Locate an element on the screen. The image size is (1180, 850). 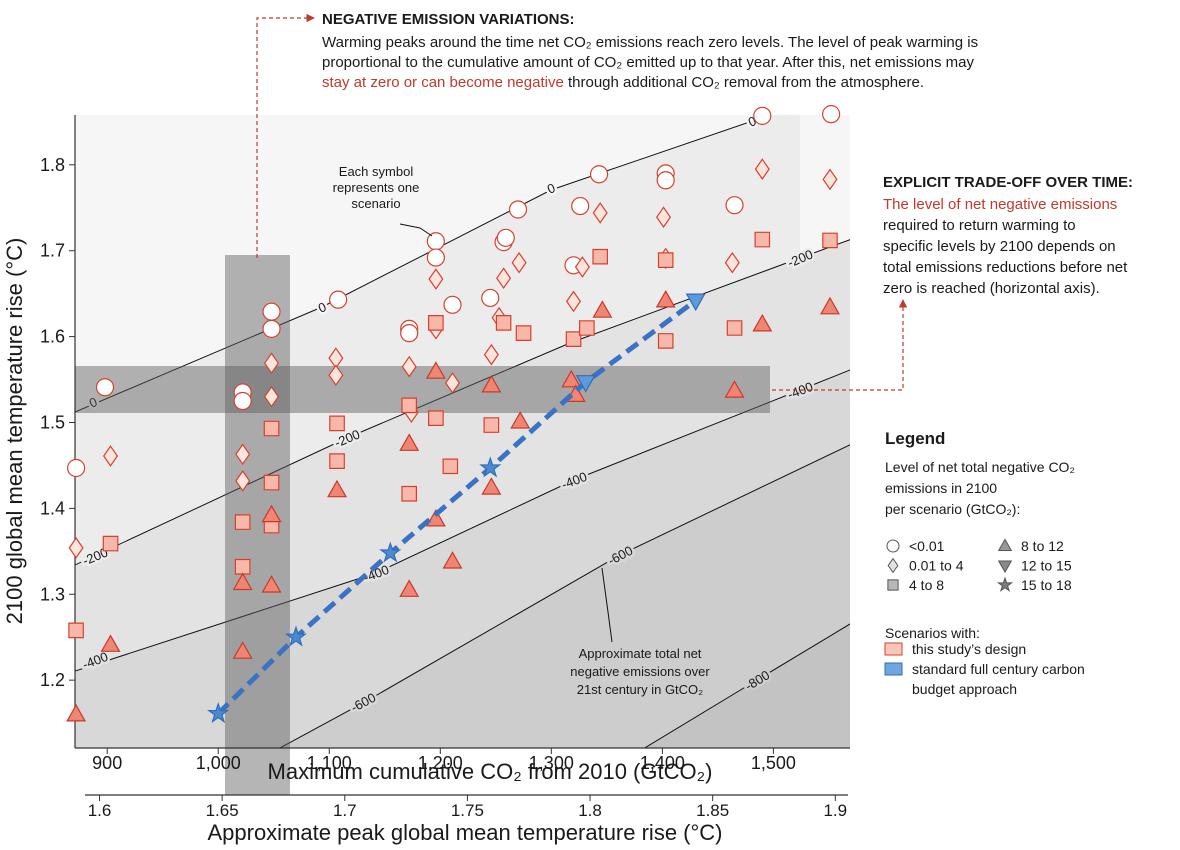
y-axis-label: 2100 global mean temperature rise (°C) is located at coordinates (14, 431).